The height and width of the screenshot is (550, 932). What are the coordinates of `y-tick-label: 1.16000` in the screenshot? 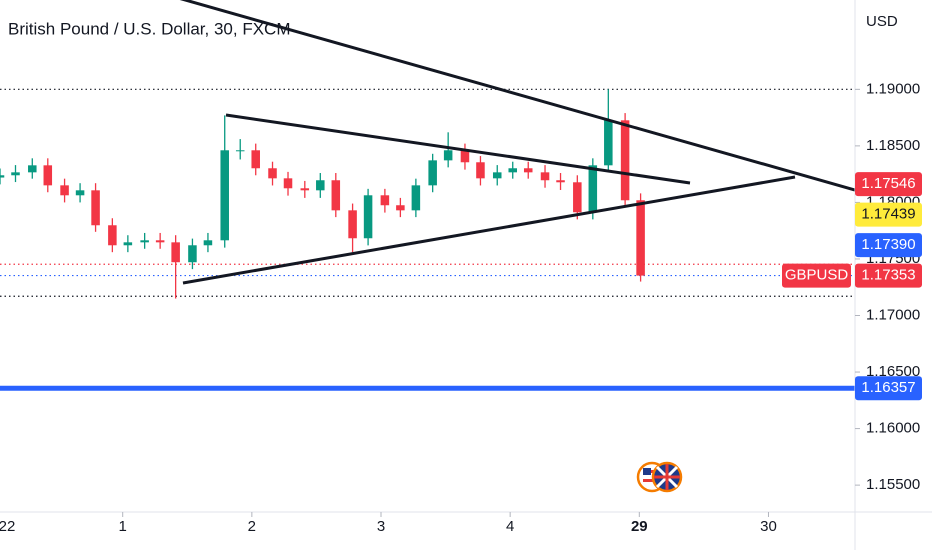 It's located at (893, 428).